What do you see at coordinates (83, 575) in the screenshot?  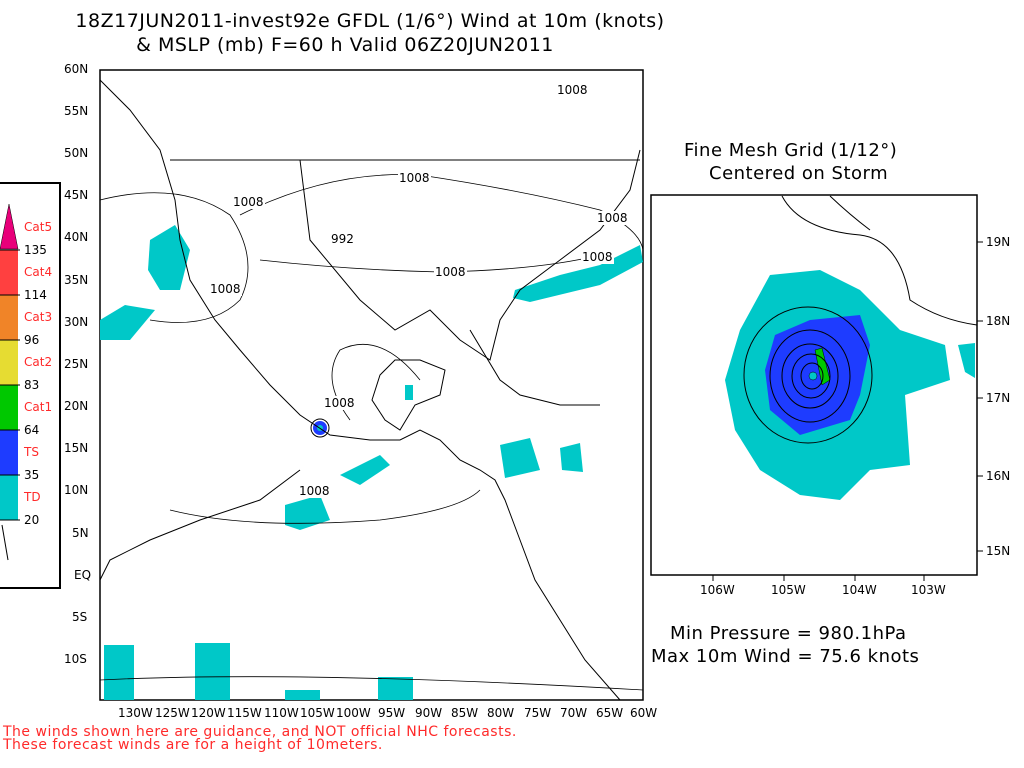 I see `lat-tick: EQ` at bounding box center [83, 575].